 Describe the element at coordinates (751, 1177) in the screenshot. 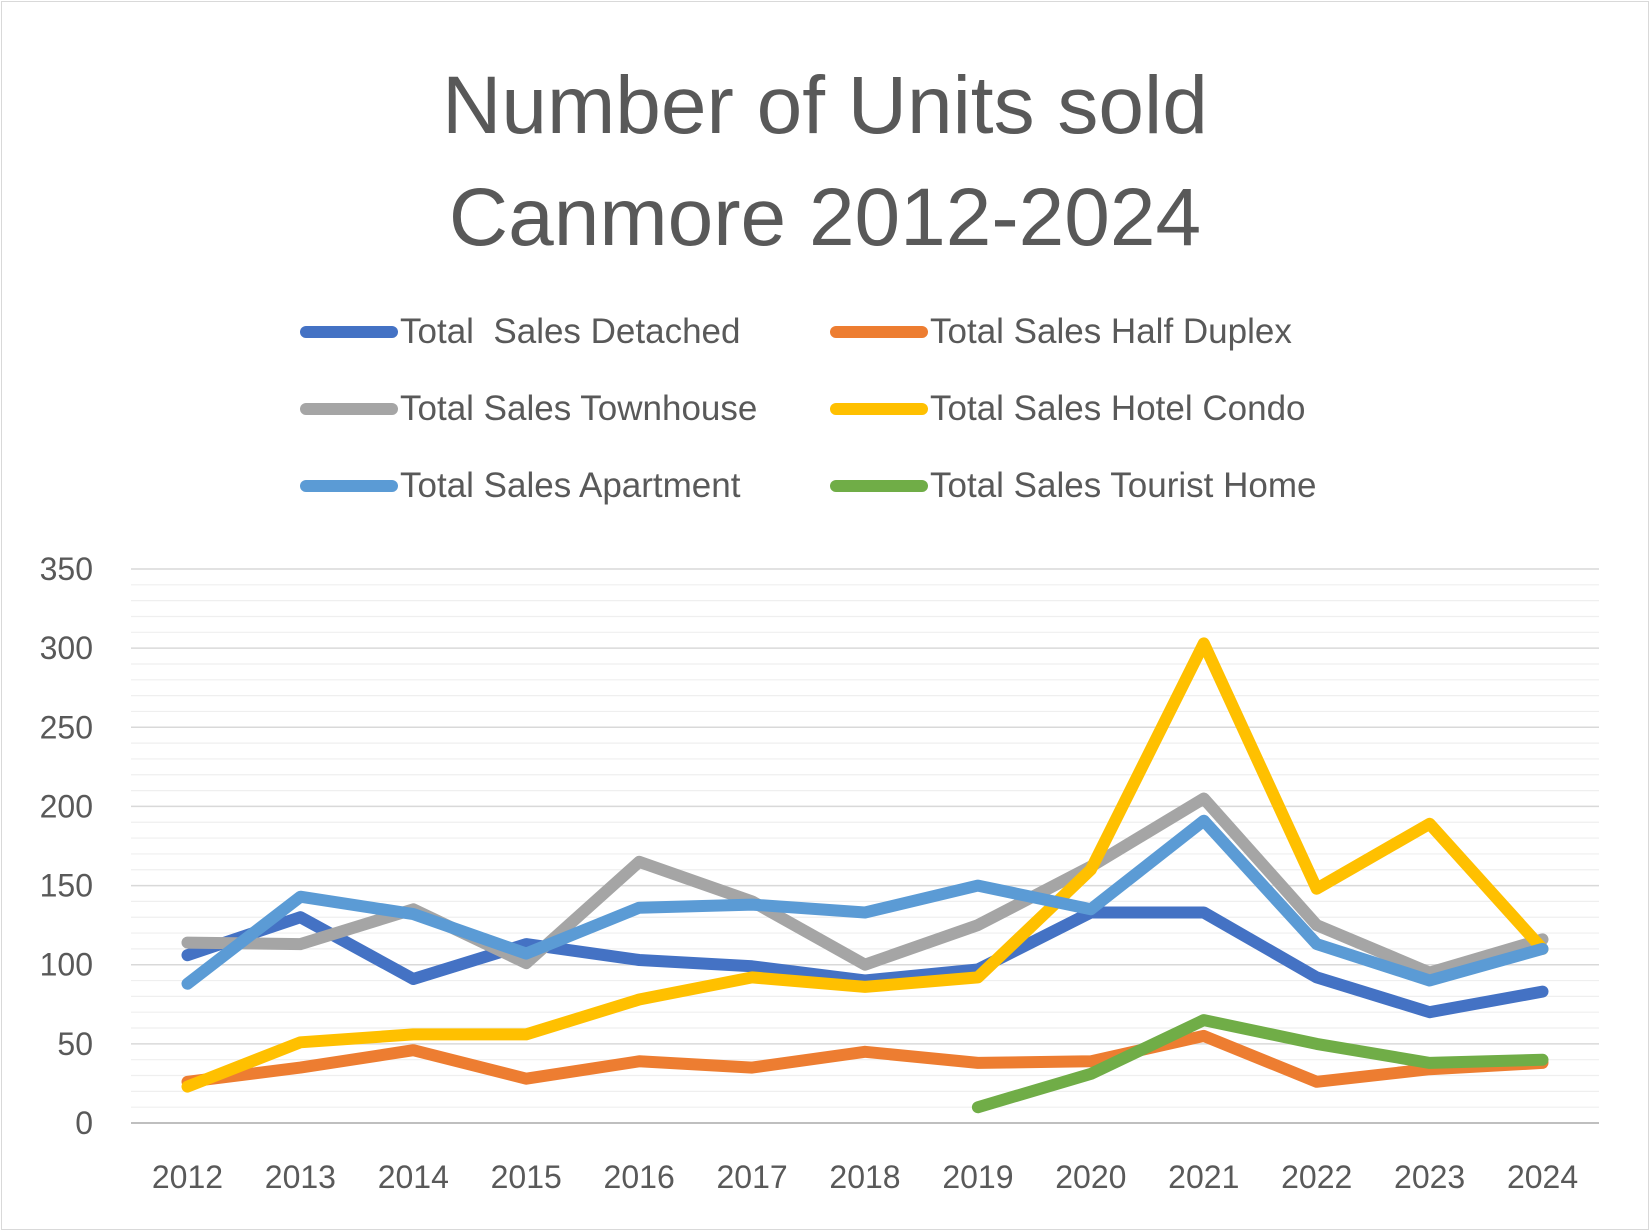

I see `x-tick-label: 2017` at that location.